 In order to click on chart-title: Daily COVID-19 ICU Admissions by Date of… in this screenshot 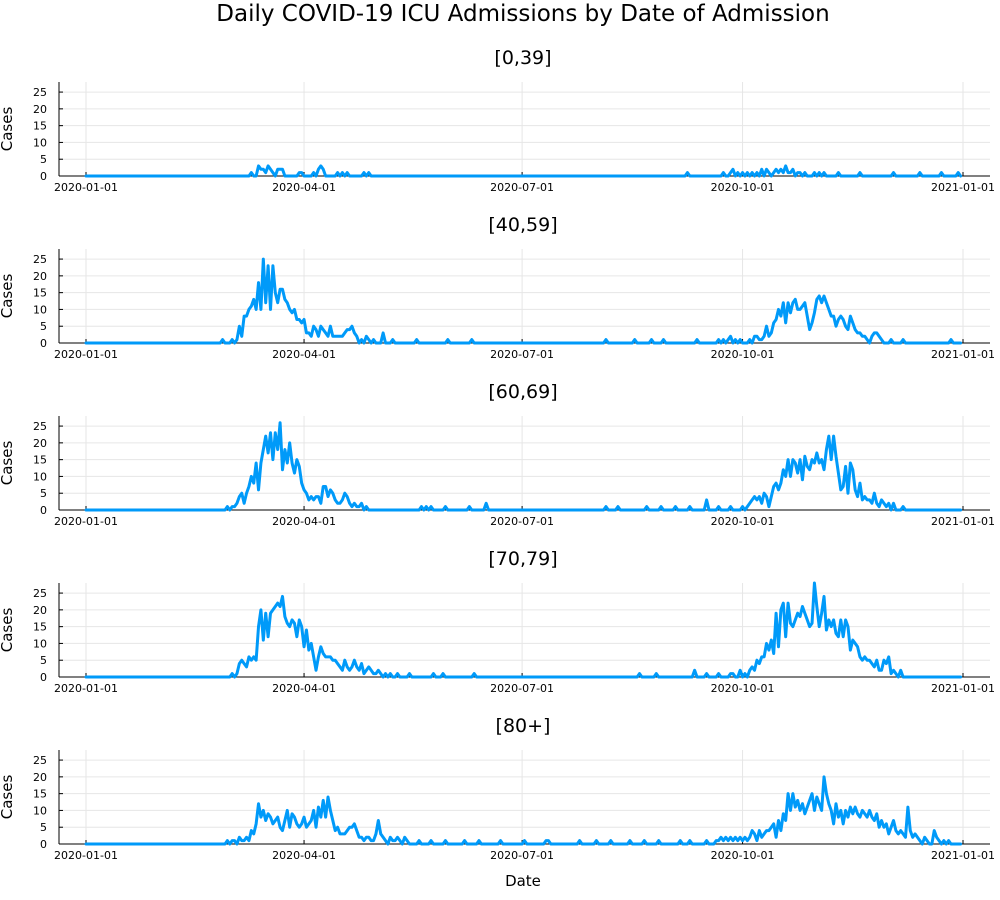, I will do `click(522, 14)`.